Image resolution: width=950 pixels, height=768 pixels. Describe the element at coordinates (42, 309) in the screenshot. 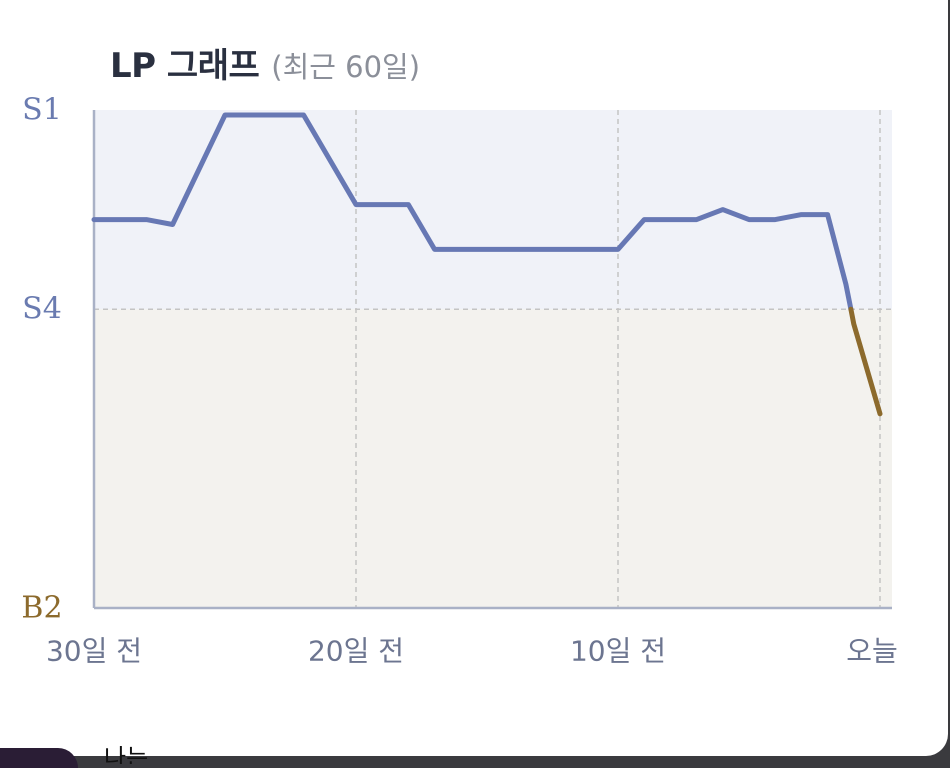

I see `y-tick-label-s4: S4` at that location.